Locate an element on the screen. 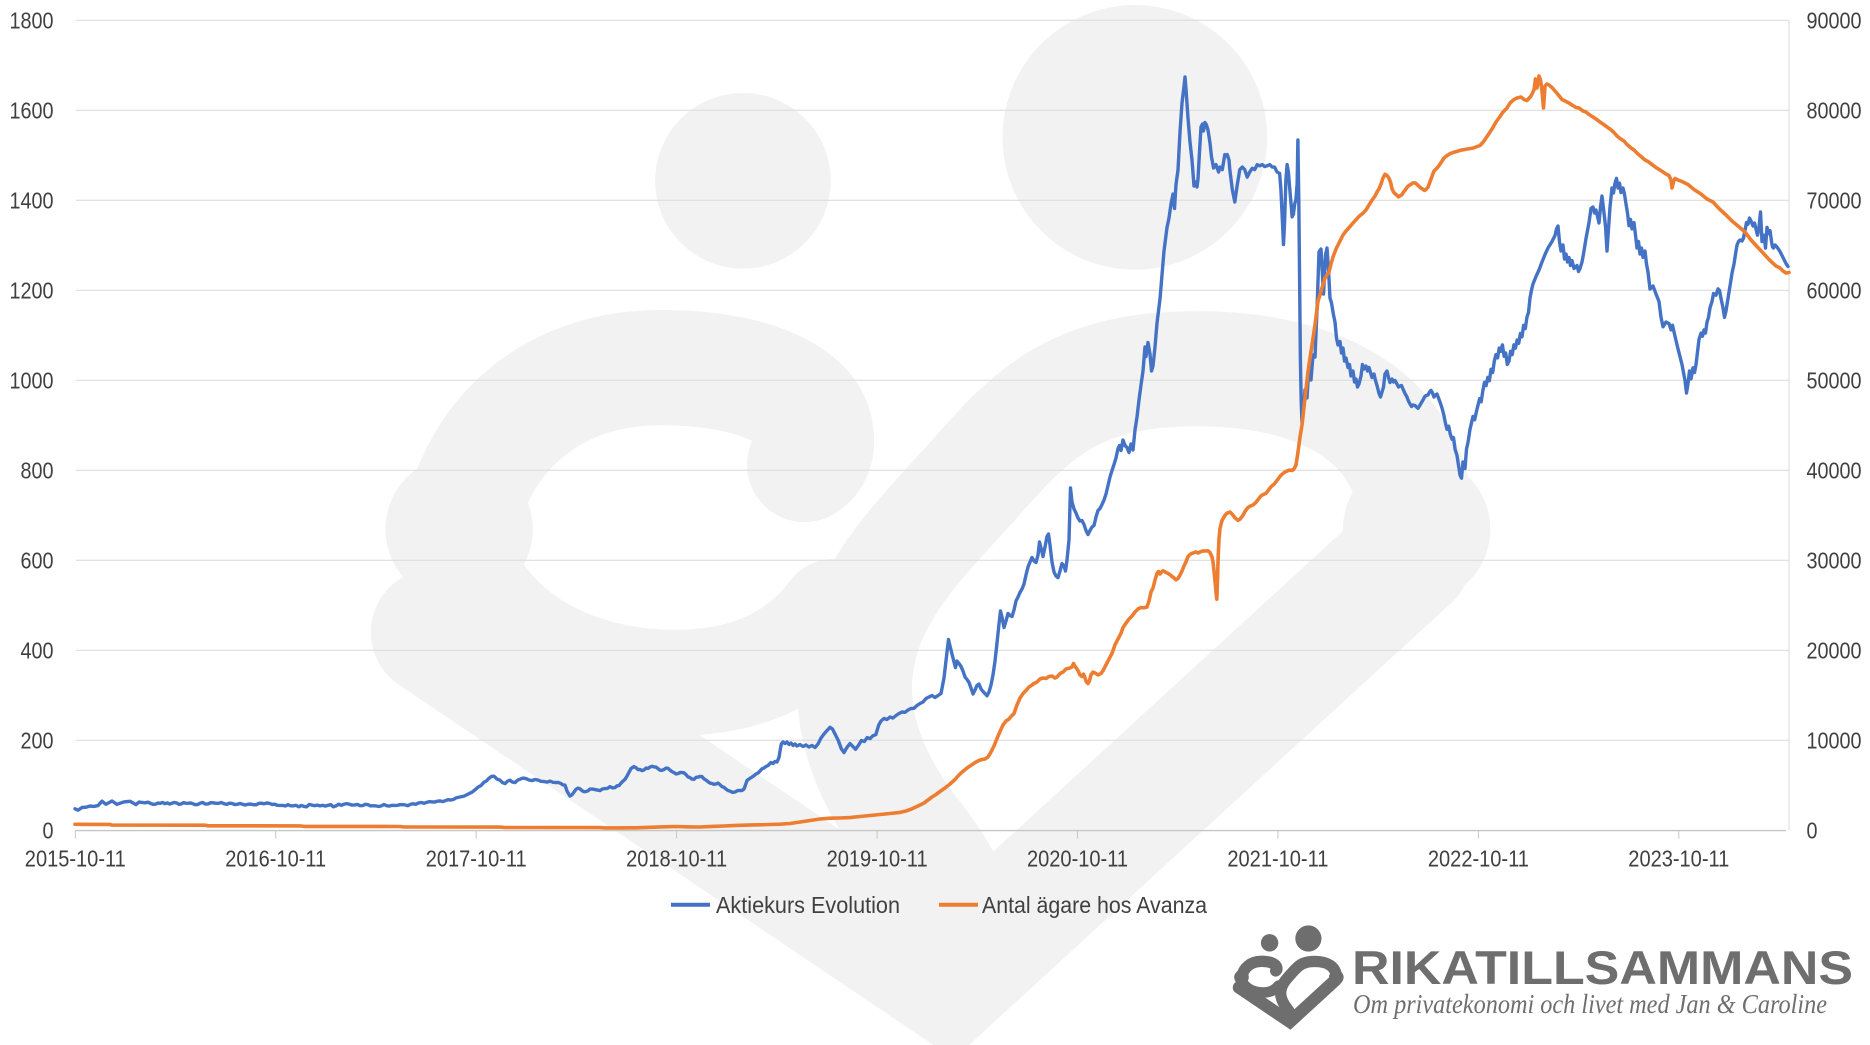 The image size is (1870, 1045). svg-text: 600 is located at coordinates (37, 561).